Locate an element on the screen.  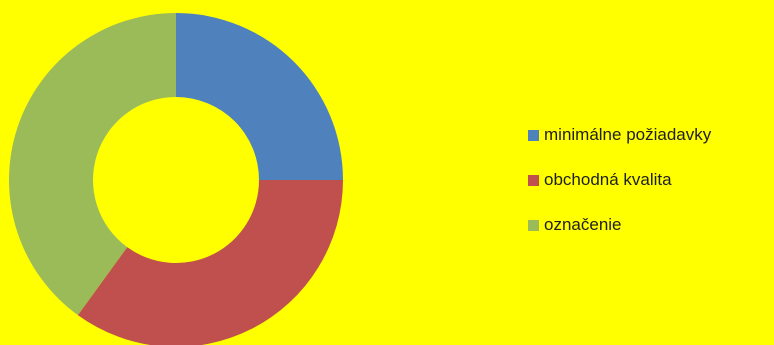
legend-item-minimalne-poziadavky: minimálne požiadavky is located at coordinates (651, 135).